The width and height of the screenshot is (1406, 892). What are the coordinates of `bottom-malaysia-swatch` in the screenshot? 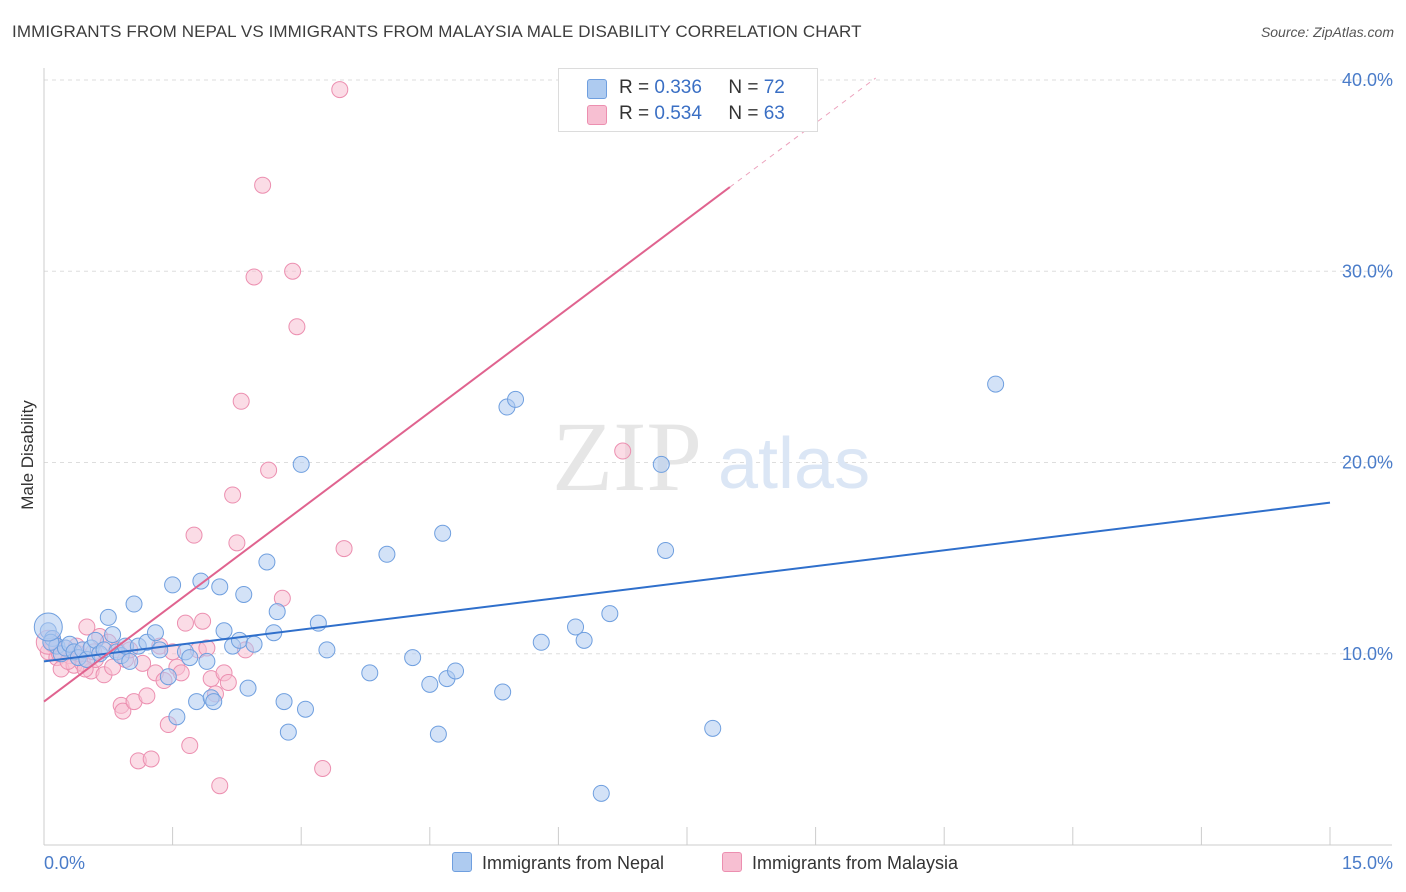 It's located at (732, 862).